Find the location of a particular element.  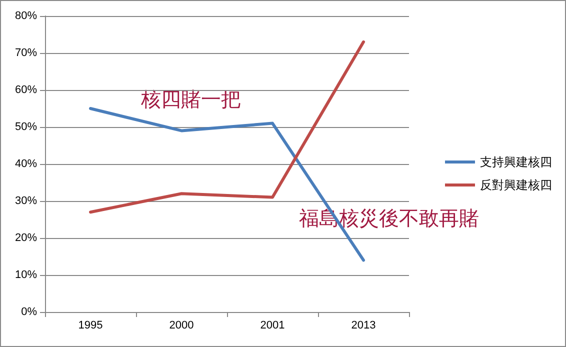

y-tick-label: 80% is located at coordinates (26, 16).